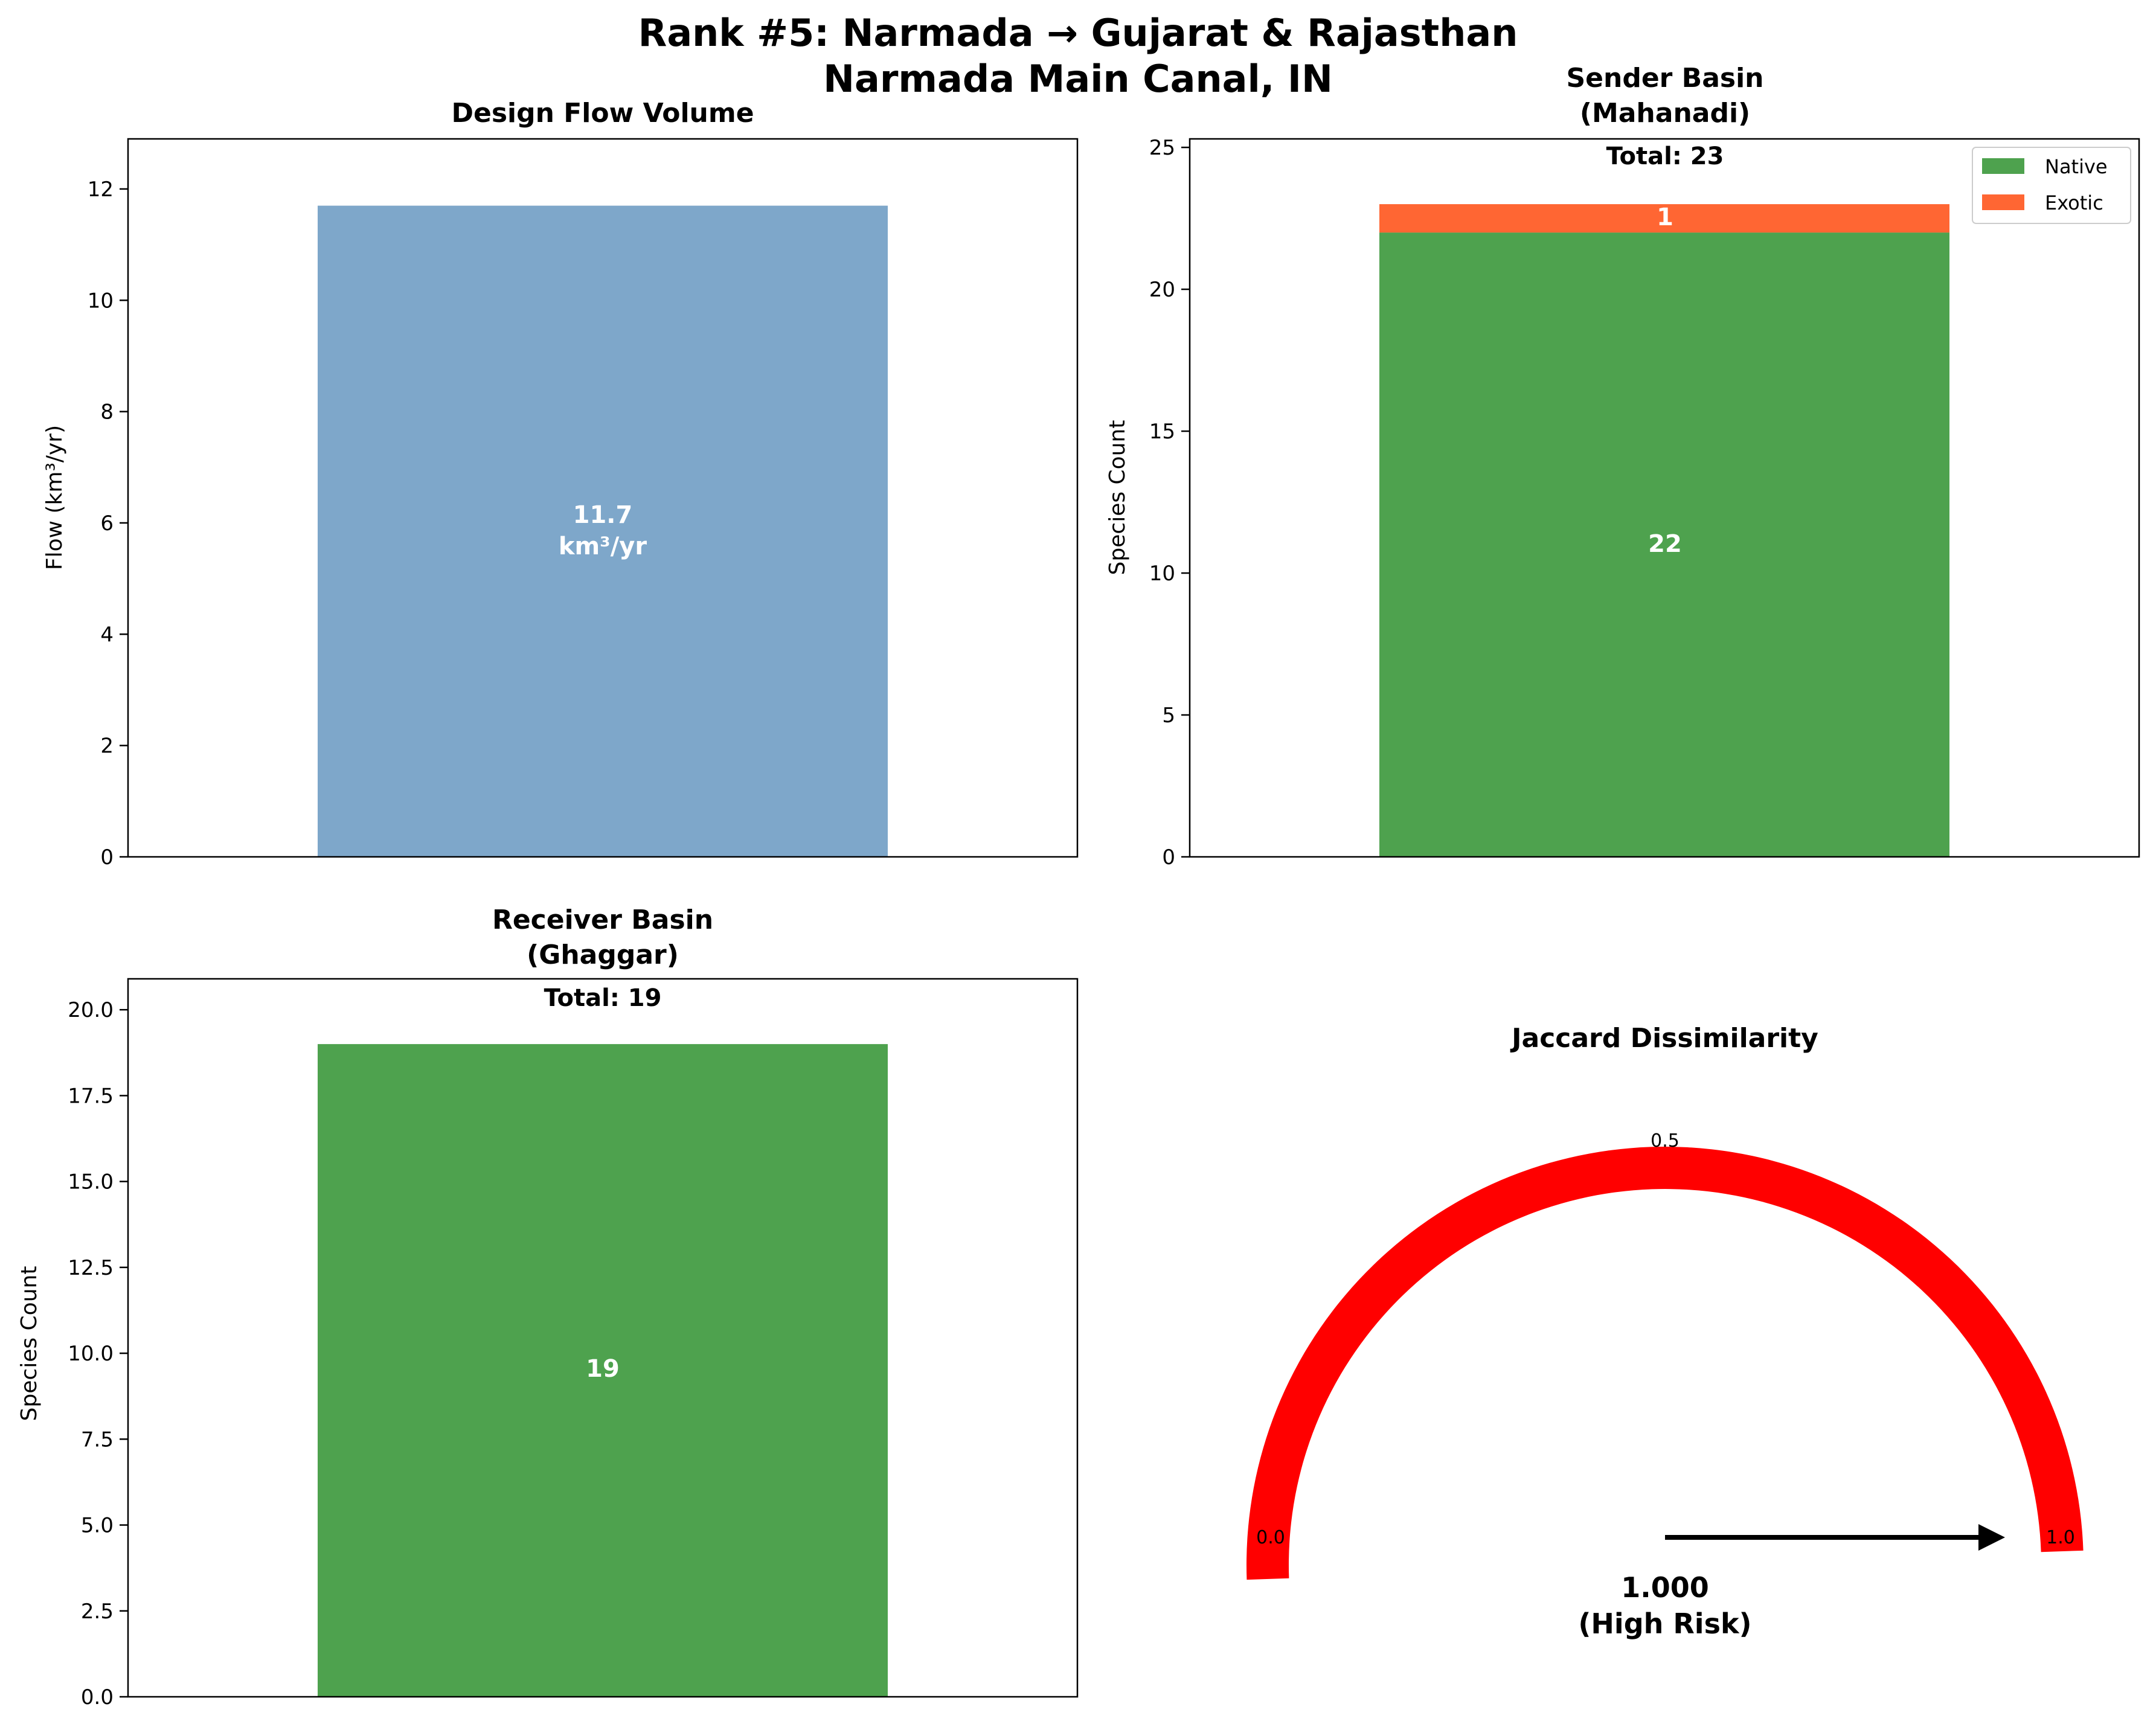  I want to click on flow-y-tick-label: 0, so click(107, 858).